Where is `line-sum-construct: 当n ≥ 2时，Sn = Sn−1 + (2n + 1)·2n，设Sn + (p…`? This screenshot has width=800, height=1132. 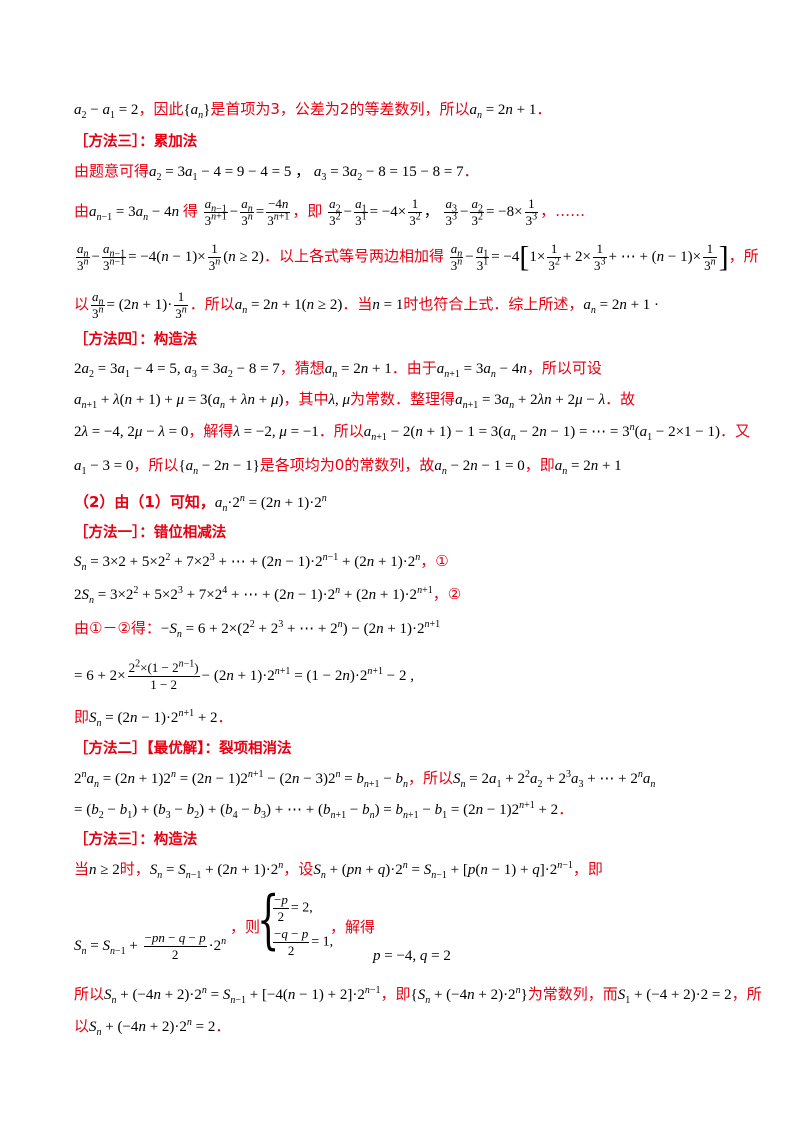 line-sum-construct: 当n ≥ 2时，Sn = Sn−1 + (2n + 1)·2n，设Sn + (p… is located at coordinates (338, 870).